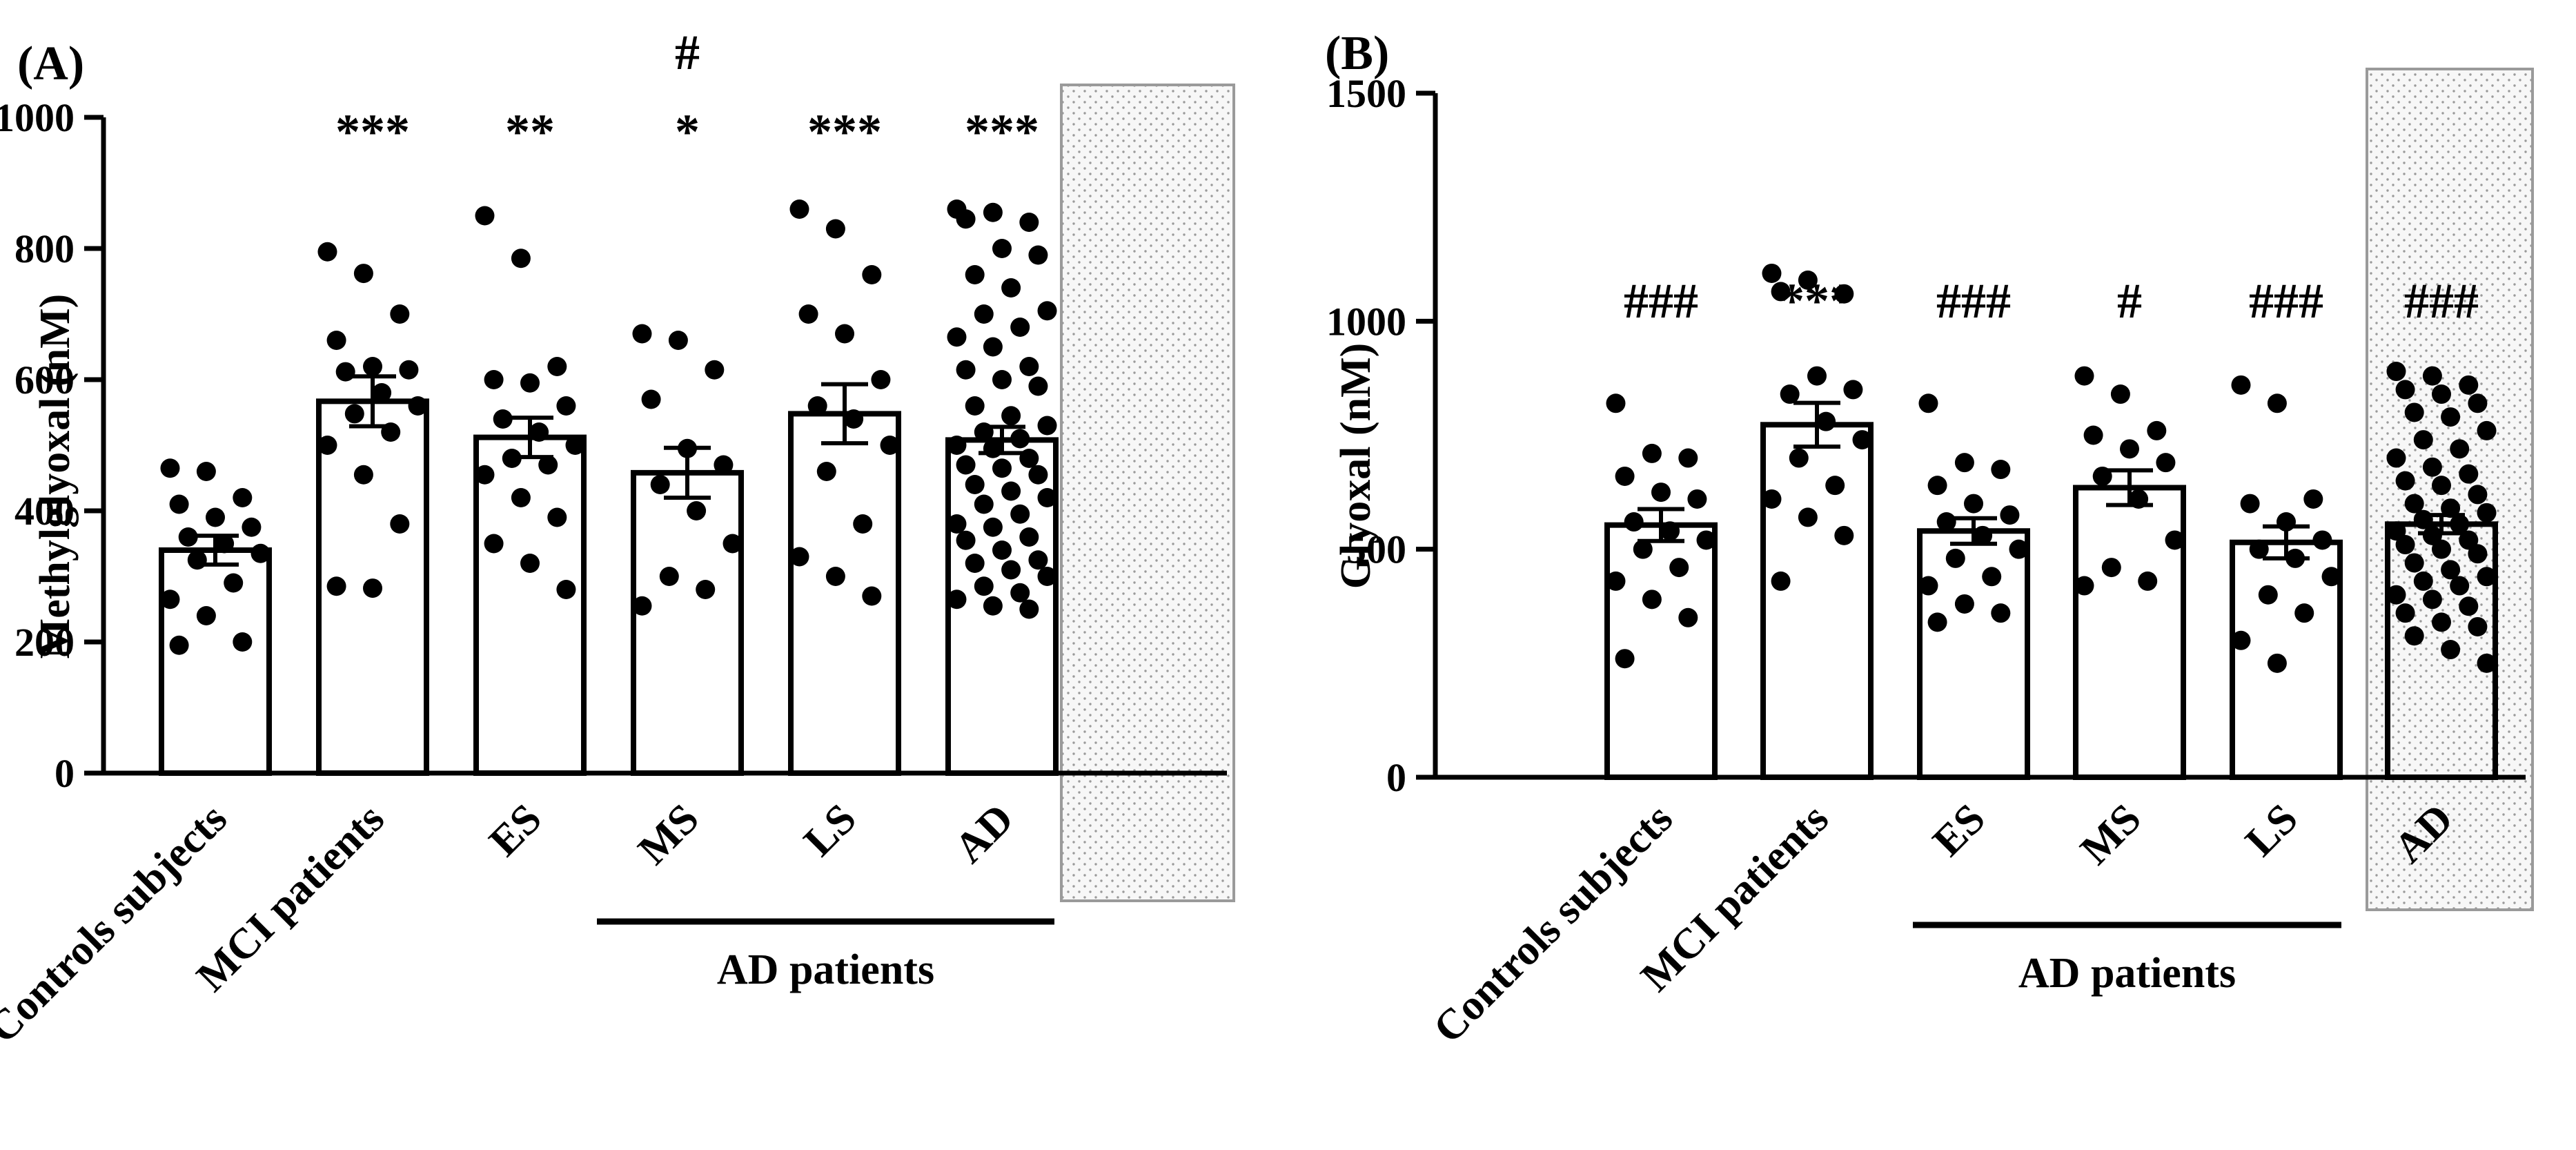 The height and width of the screenshot is (1150, 2576). What do you see at coordinates (2111, 834) in the screenshot?
I see `panel-b-category-label: MS` at bounding box center [2111, 834].